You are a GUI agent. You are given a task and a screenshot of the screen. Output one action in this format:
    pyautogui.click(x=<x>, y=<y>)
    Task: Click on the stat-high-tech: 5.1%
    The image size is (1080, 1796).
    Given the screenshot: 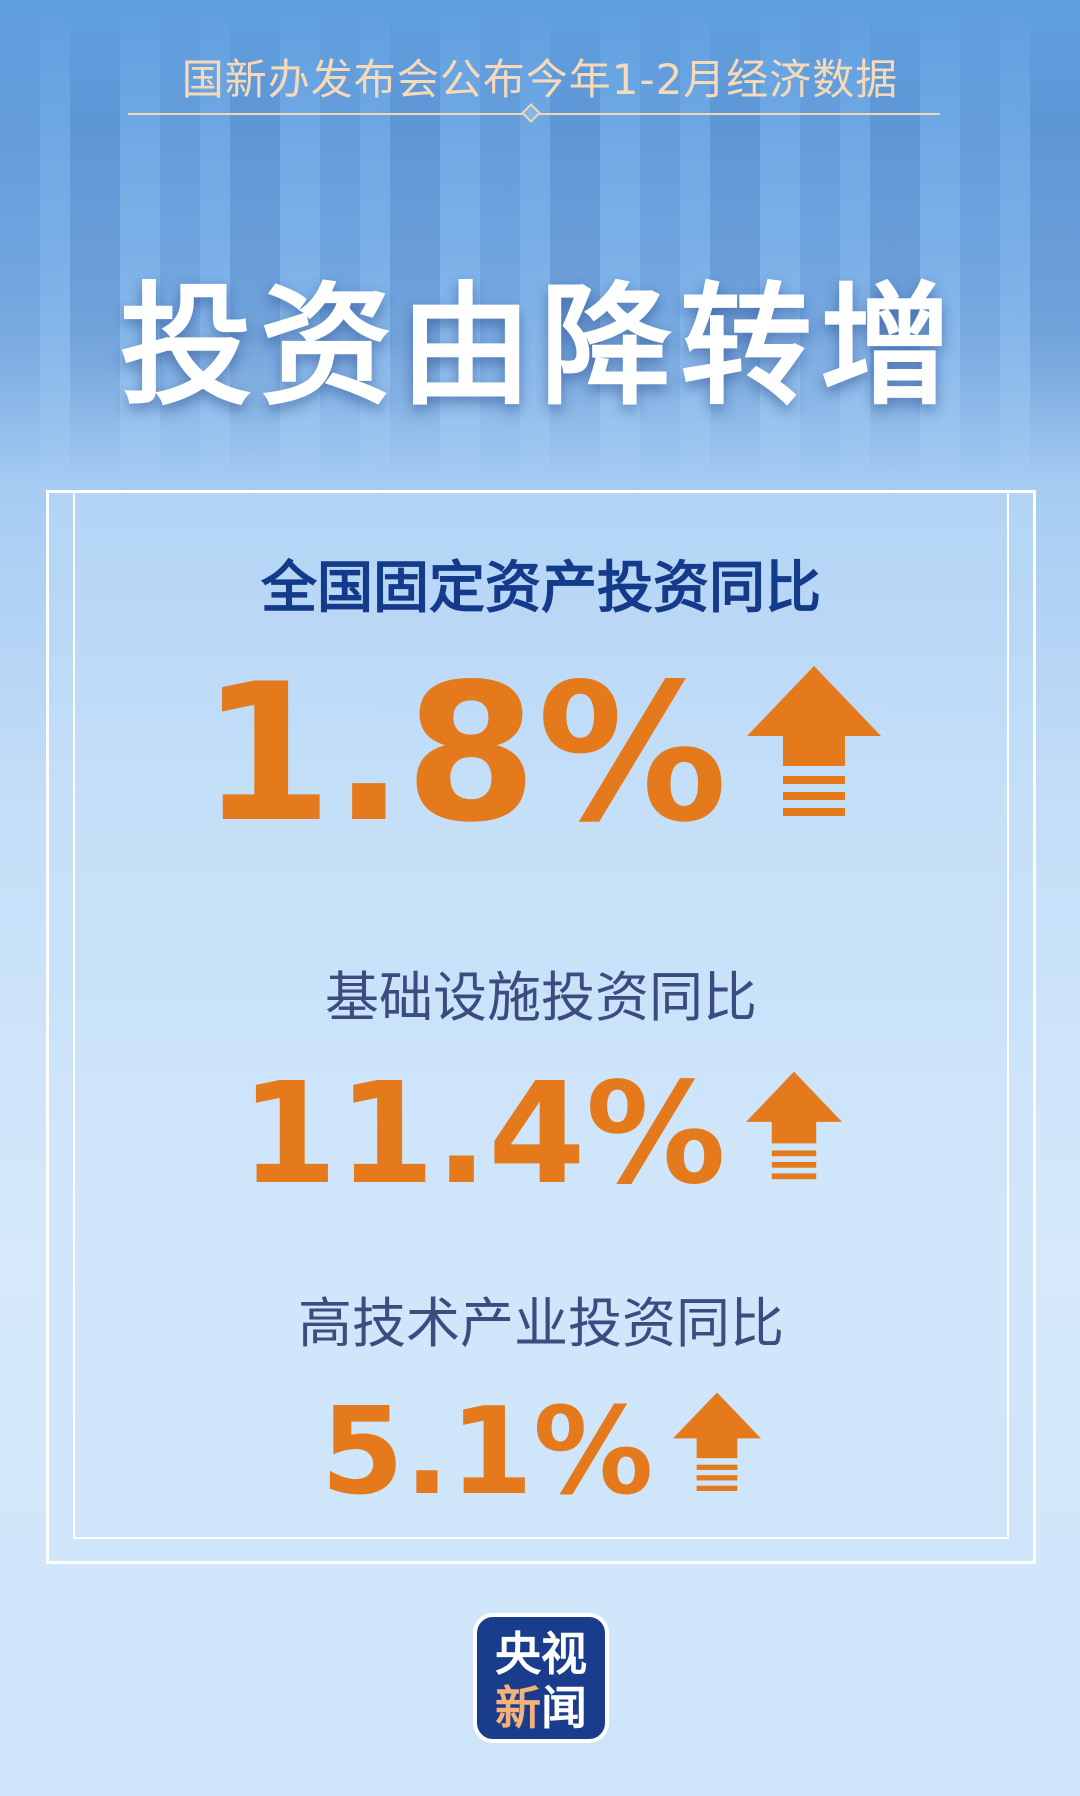 What is the action you would take?
    pyautogui.click(x=541, y=1452)
    